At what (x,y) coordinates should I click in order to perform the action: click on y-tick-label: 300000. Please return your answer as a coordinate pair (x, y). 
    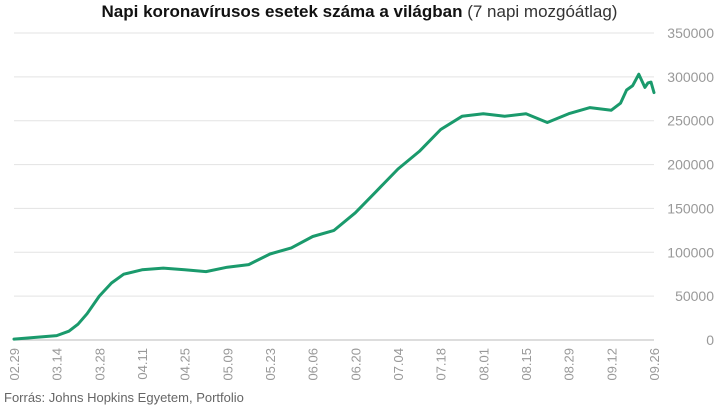
    Looking at the image, I should click on (690, 77).